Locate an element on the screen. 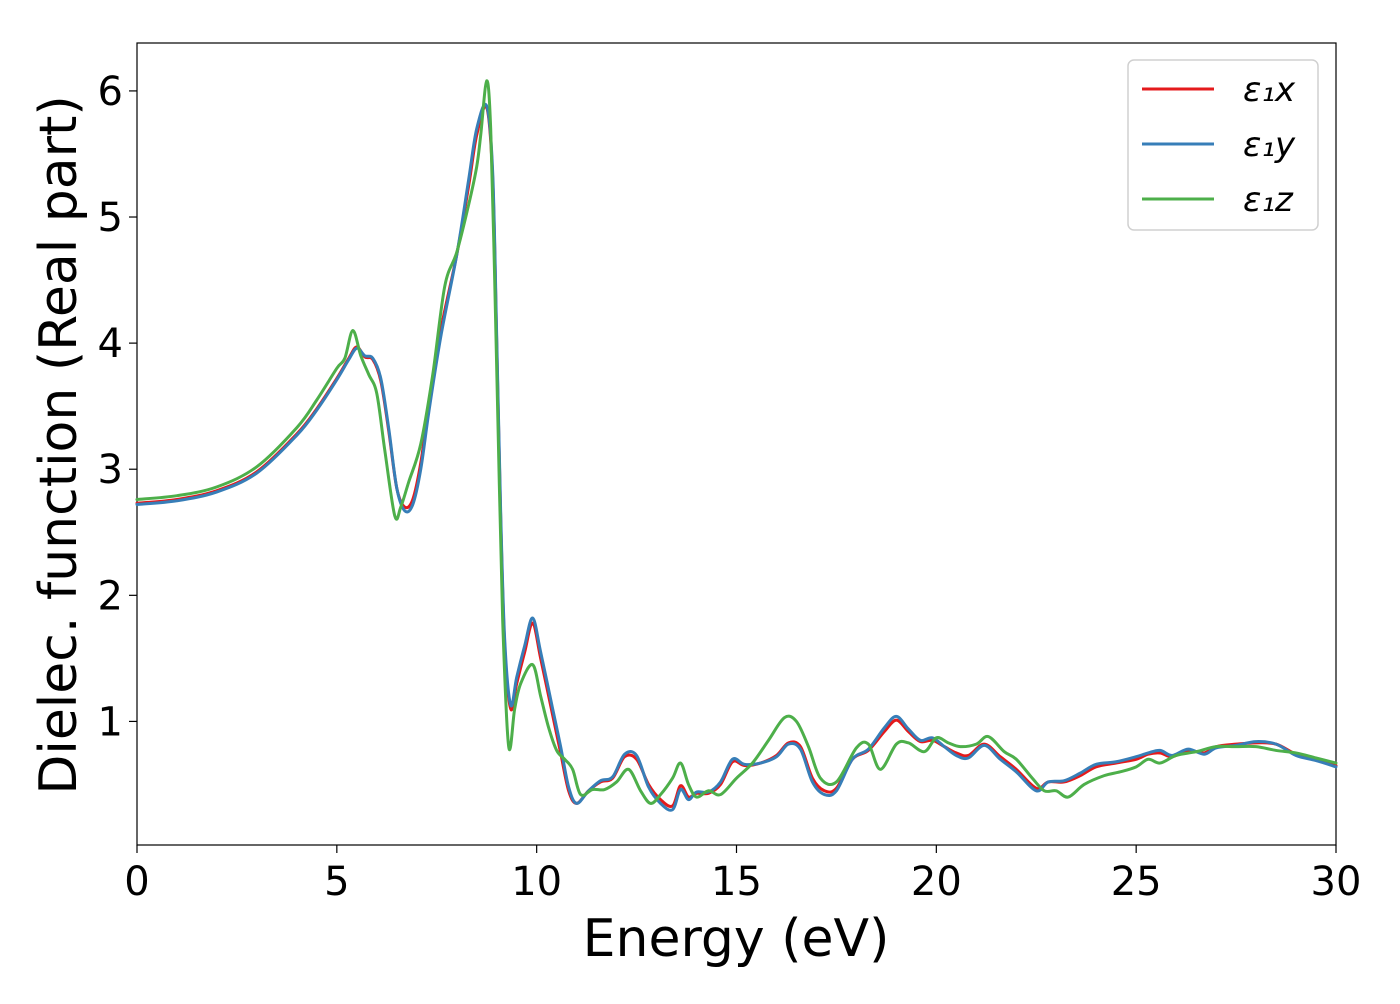  x-tick-label: 5 is located at coordinates (336, 882).